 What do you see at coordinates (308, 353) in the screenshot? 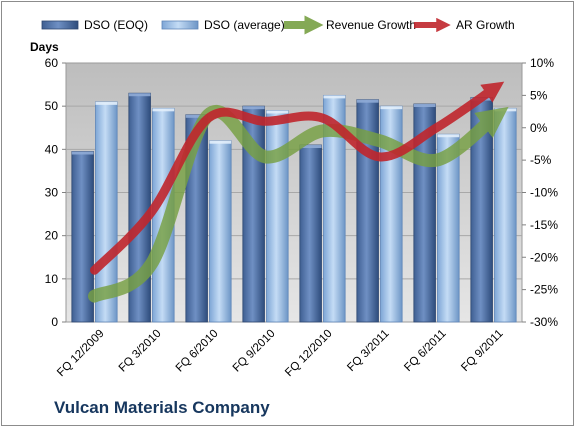
I see `x-tick-label: FQ 12/2010` at bounding box center [308, 353].